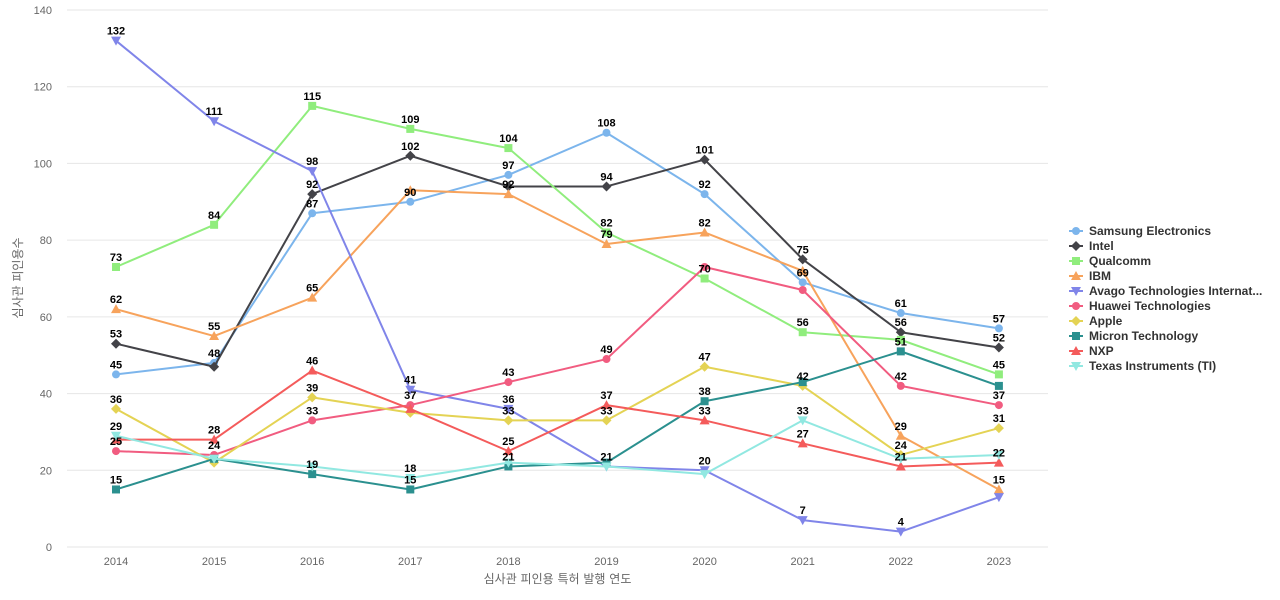  What do you see at coordinates (606, 350) in the screenshot?
I see `data-label: 49` at bounding box center [606, 350].